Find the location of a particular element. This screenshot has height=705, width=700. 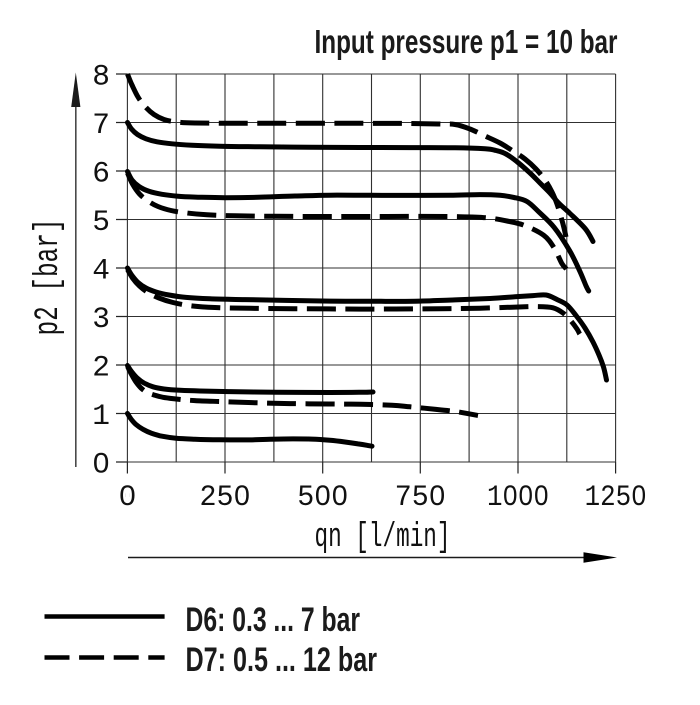

svg-text: D7: 0.5 ... 12 bar is located at coordinates (282, 660).